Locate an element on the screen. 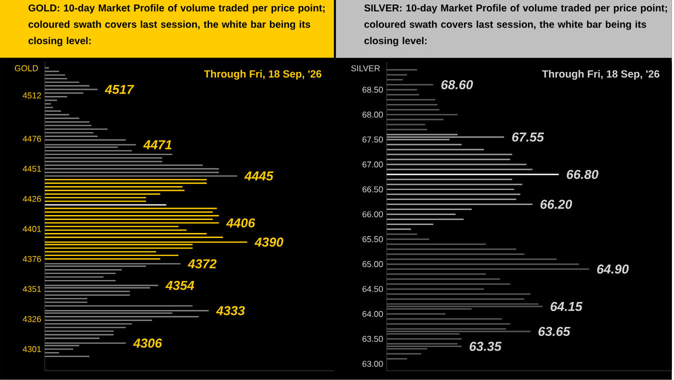 The width and height of the screenshot is (674, 380). annotation: 4372 is located at coordinates (202, 263).